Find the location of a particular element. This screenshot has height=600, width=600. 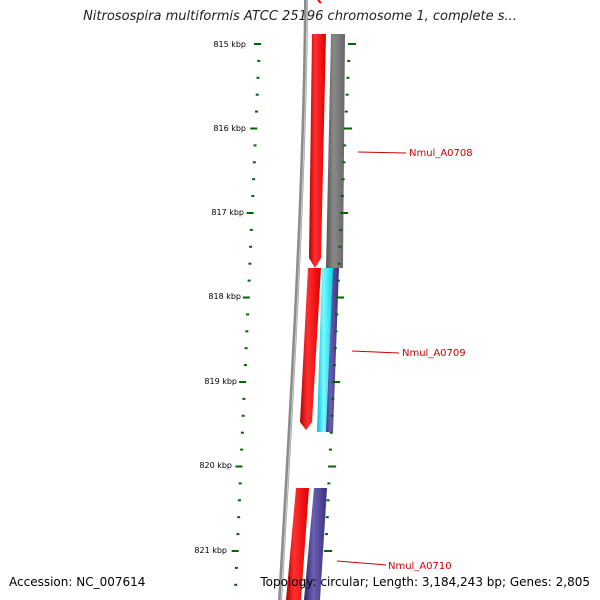

tick-label-818: 818 kbp is located at coordinates (224, 296).